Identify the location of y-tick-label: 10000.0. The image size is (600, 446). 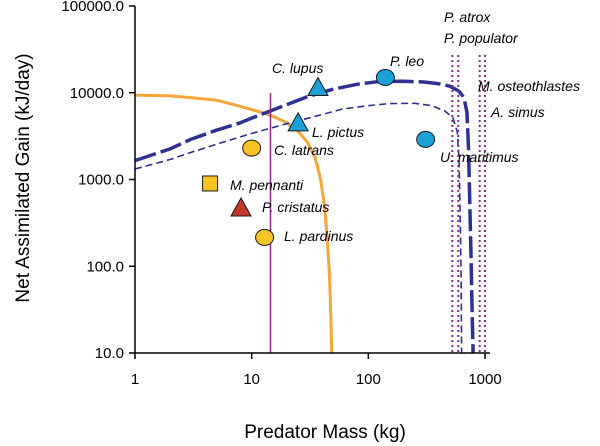
(97, 93).